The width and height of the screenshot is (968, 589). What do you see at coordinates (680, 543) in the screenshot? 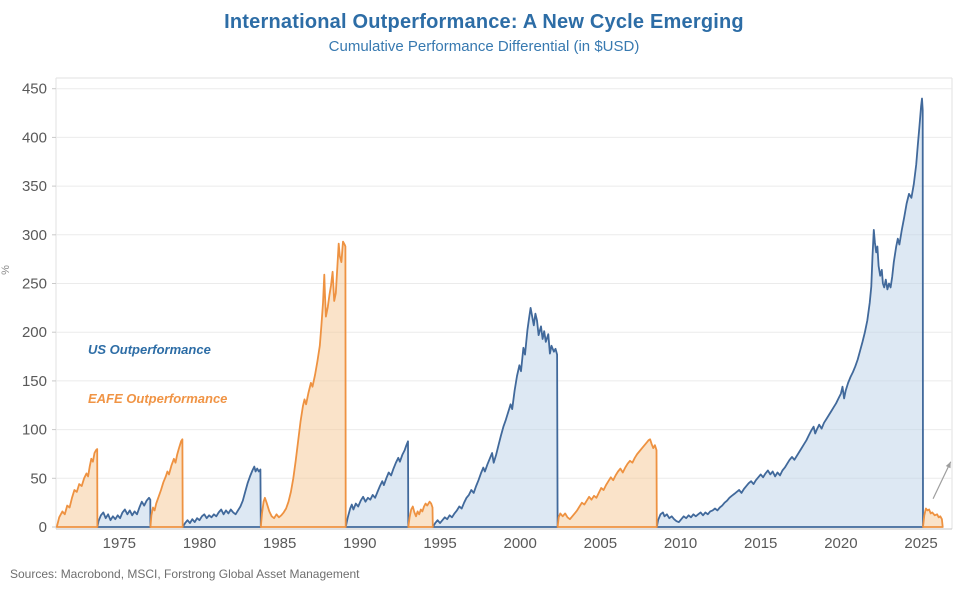
I see `x-tick-label: 2010` at bounding box center [680, 543].